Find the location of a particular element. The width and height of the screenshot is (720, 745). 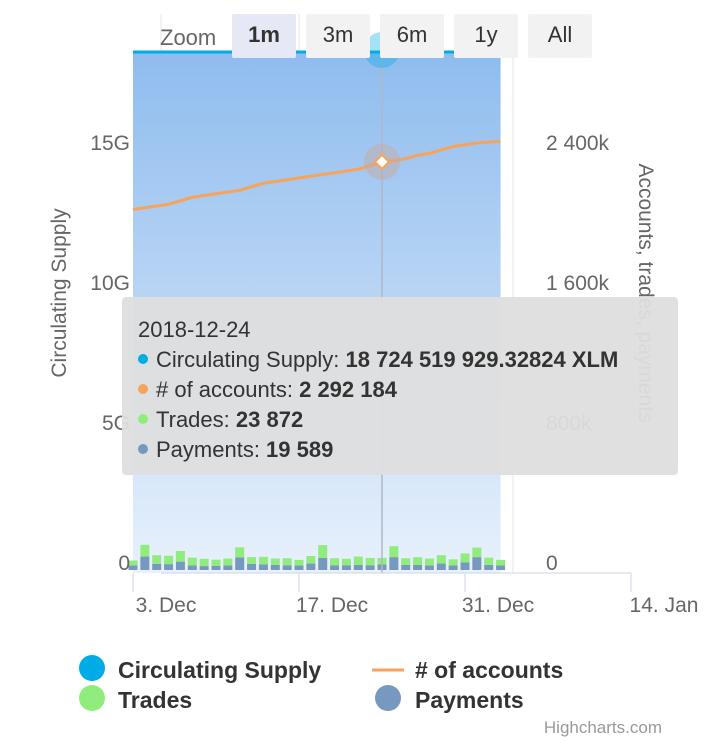

legend-symbol-trades is located at coordinates (92, 698).